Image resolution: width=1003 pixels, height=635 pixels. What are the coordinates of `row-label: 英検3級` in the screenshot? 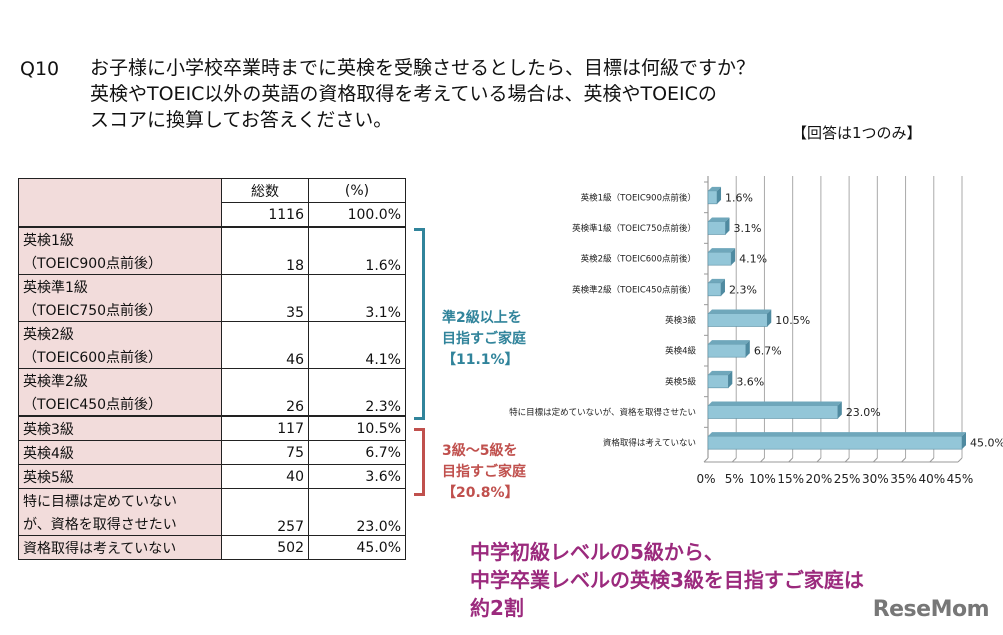 It's located at (120, 428).